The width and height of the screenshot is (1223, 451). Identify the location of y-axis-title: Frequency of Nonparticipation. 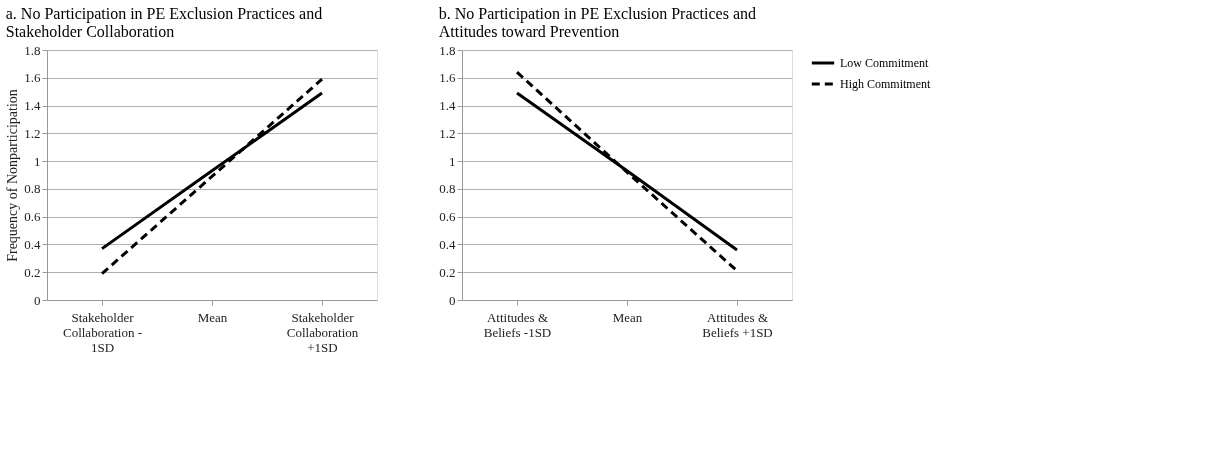
(13, 175).